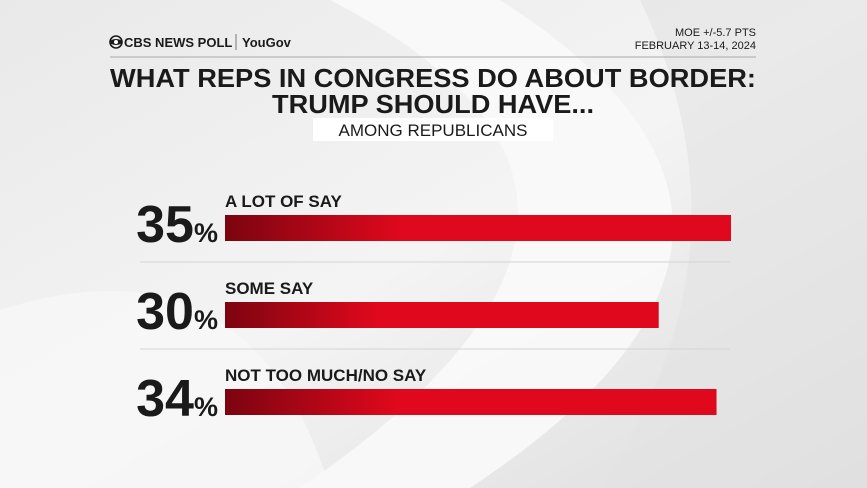  I want to click on category-label: SOME SAY, so click(269, 288).